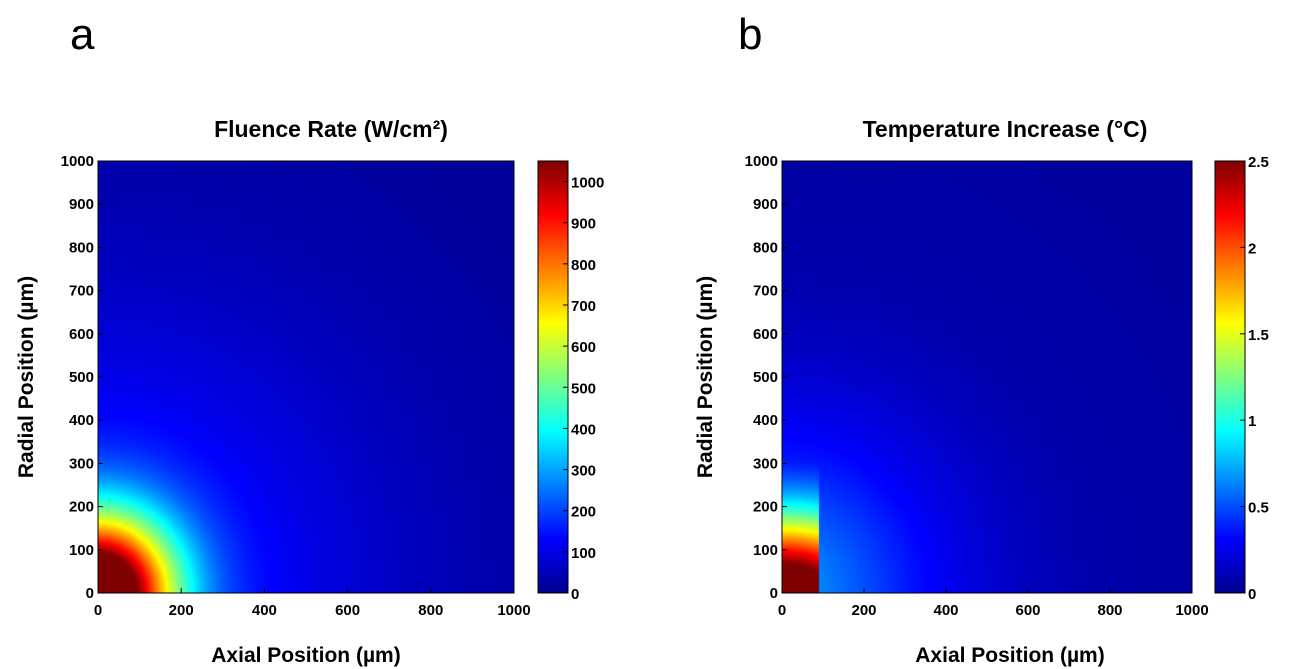 Image resolution: width=1290 pixels, height=669 pixels. What do you see at coordinates (583, 471) in the screenshot?
I see `colorbar-tick-label: 300` at bounding box center [583, 471].